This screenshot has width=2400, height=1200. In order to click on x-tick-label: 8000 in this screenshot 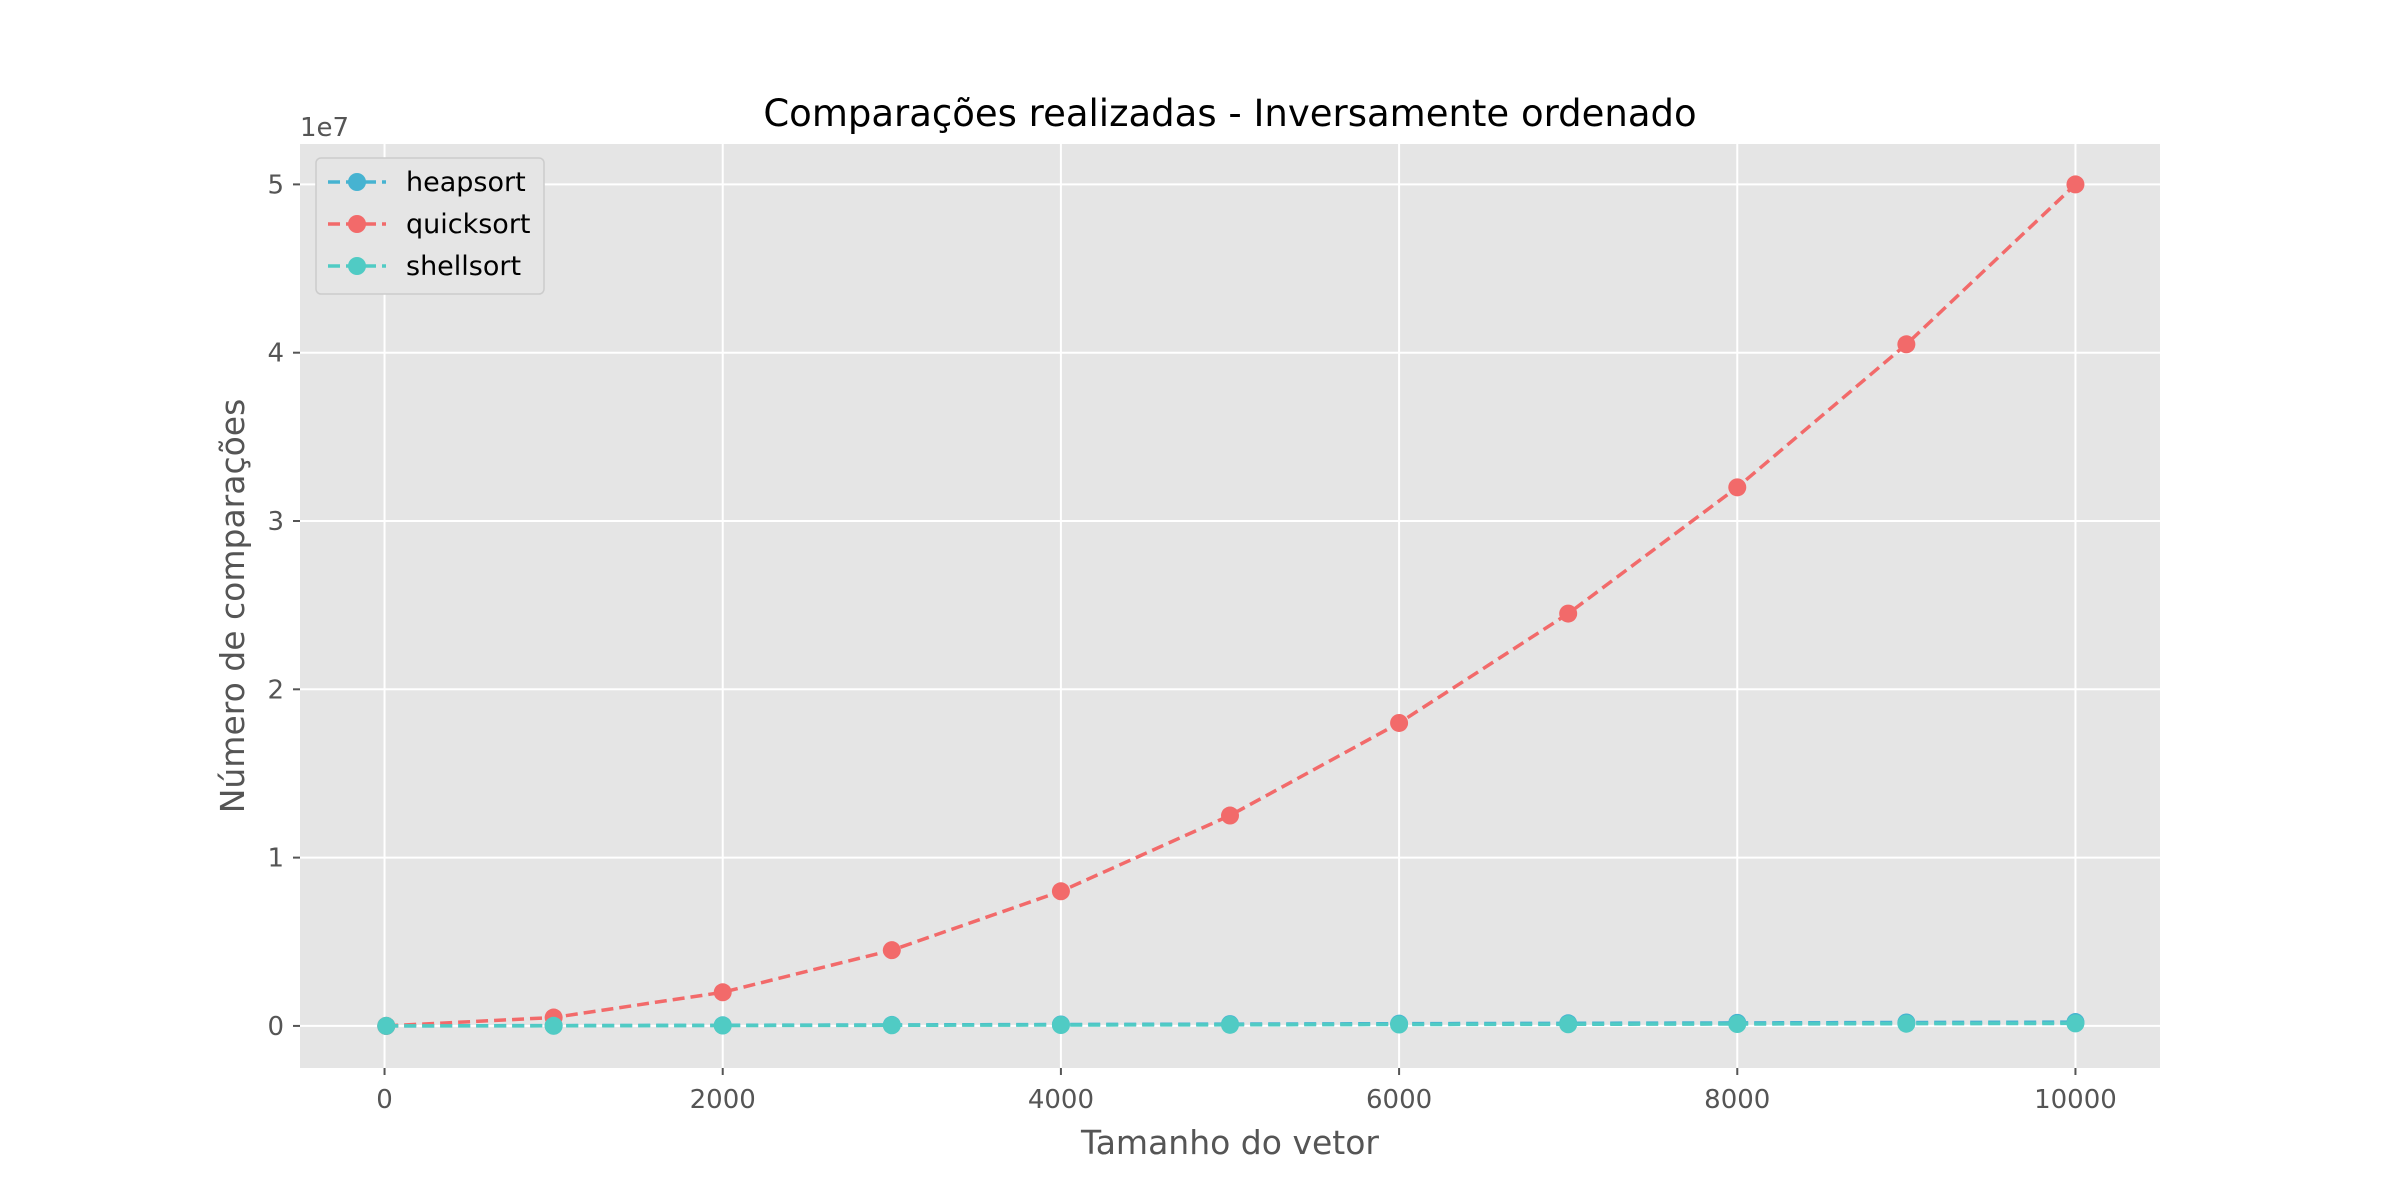, I will do `click(1737, 1100)`.